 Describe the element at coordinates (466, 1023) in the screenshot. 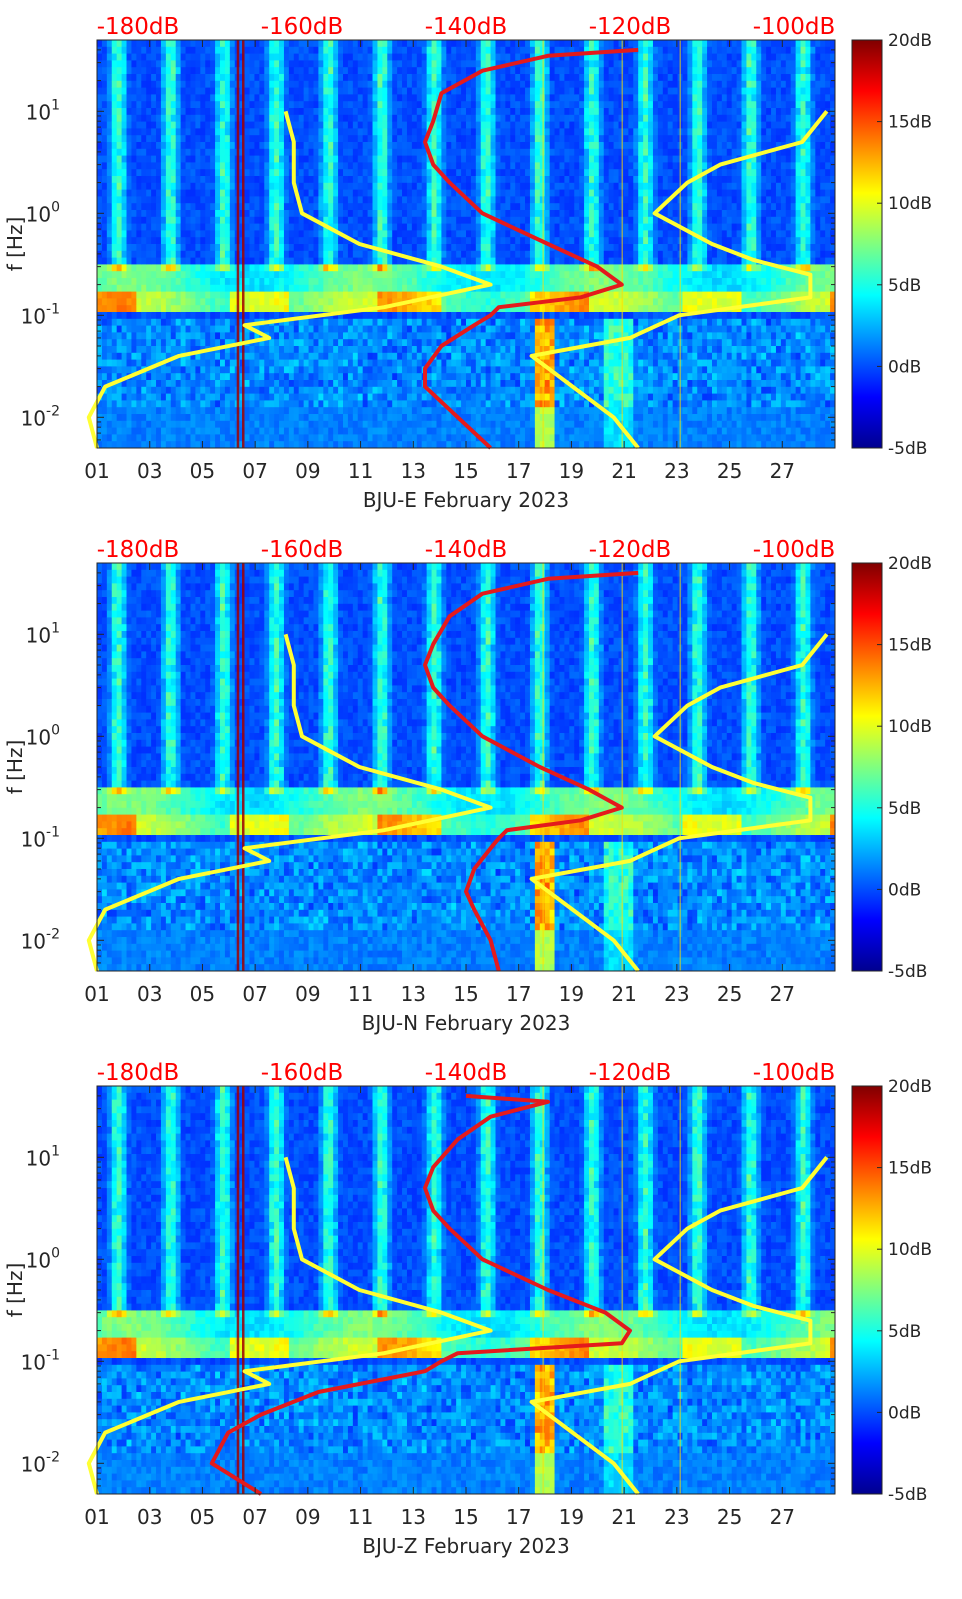

I see `x-axis-label: BJU-N February 2023` at that location.